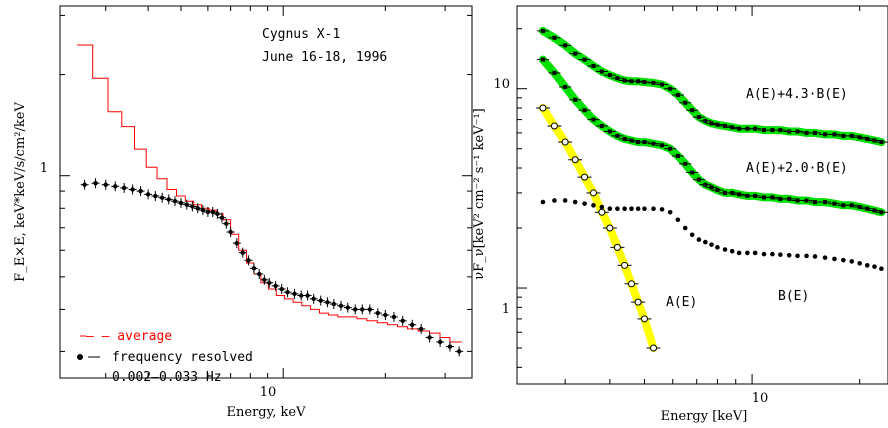  Describe the element at coordinates (704, 416) in the screenshot. I see `right-xlabel: Energy [keV]` at that location.